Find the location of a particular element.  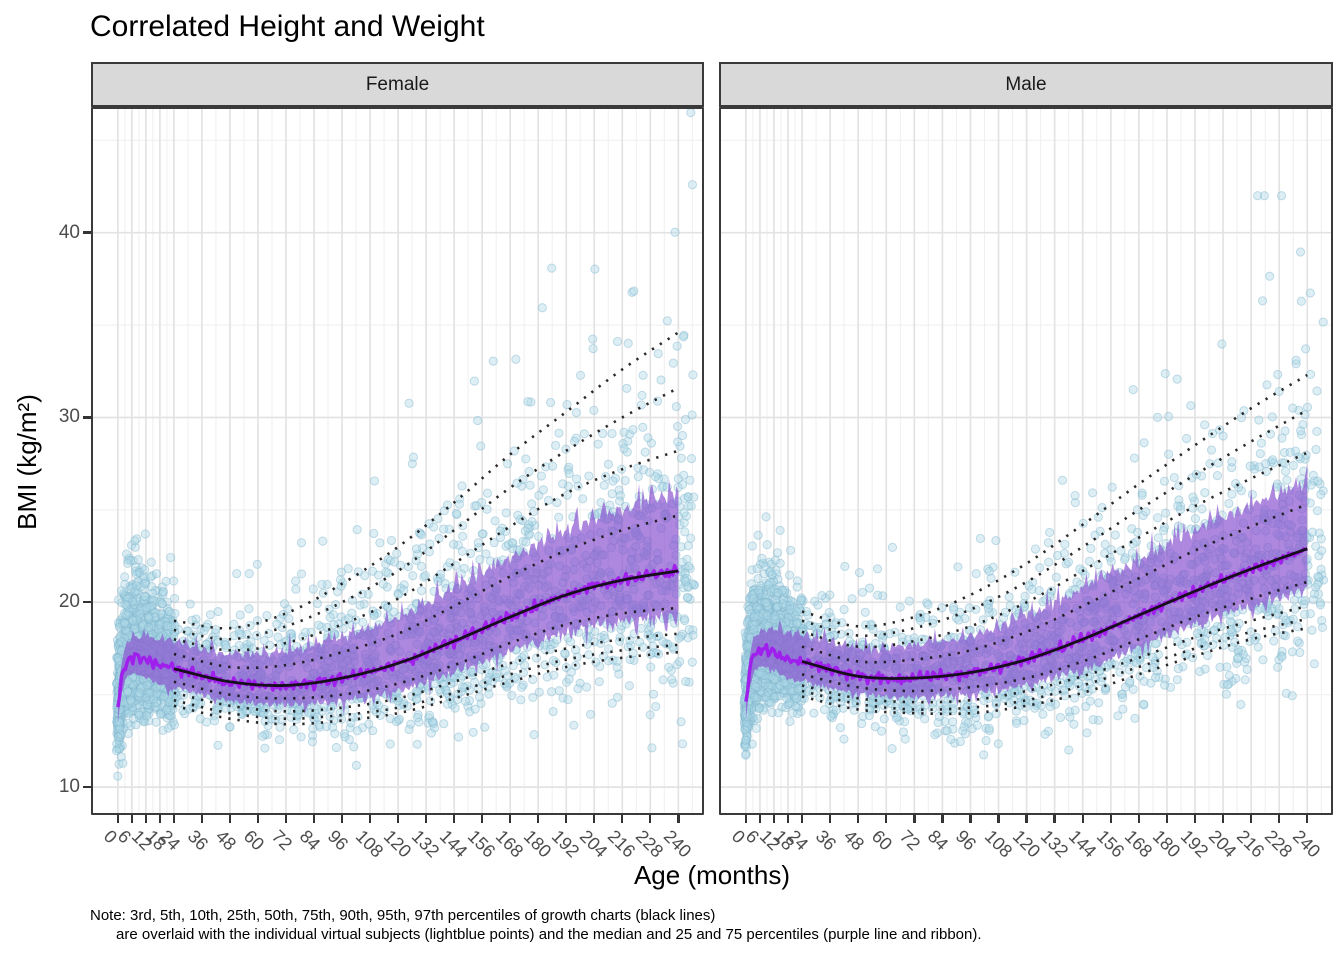

x-axis-title: Age (months) is located at coordinates (712, 875).